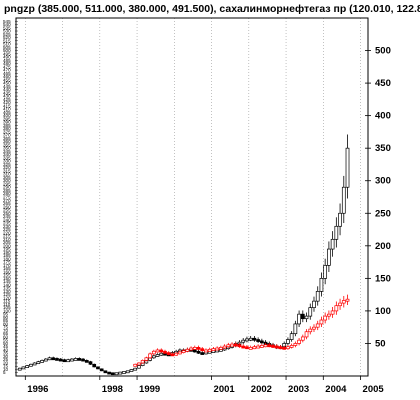 Image resolution: width=420 pixels, height=400 pixels. What do you see at coordinates (225, 389) in the screenshot?
I see `x-tick-label: 2001` at bounding box center [225, 389].